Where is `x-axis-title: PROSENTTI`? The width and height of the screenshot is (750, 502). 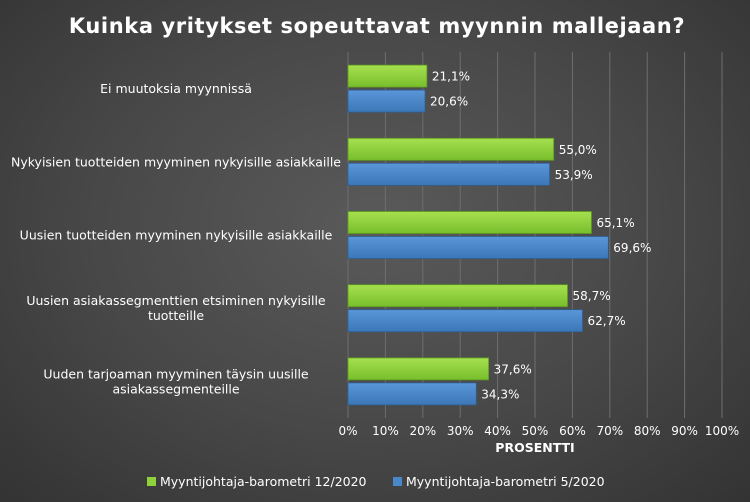 x-axis-title: PROSENTTI is located at coordinates (534, 447).